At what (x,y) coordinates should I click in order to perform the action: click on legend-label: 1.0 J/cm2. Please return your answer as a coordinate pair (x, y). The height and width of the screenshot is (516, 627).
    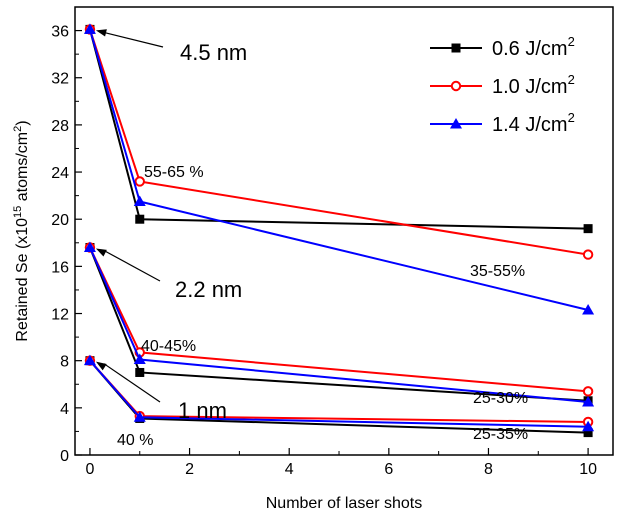
    Looking at the image, I should click on (533, 85).